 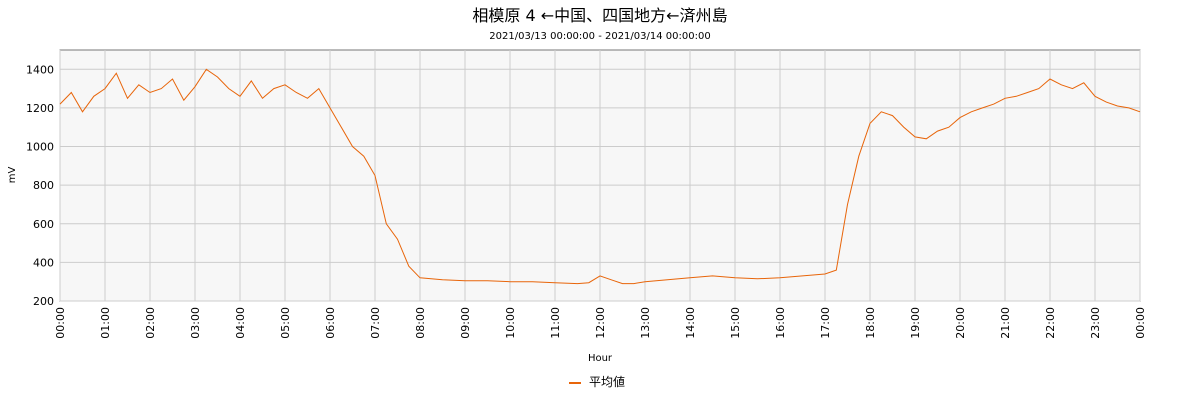 What do you see at coordinates (465, 323) in the screenshot?
I see `x-tick-label: 09:00` at bounding box center [465, 323].